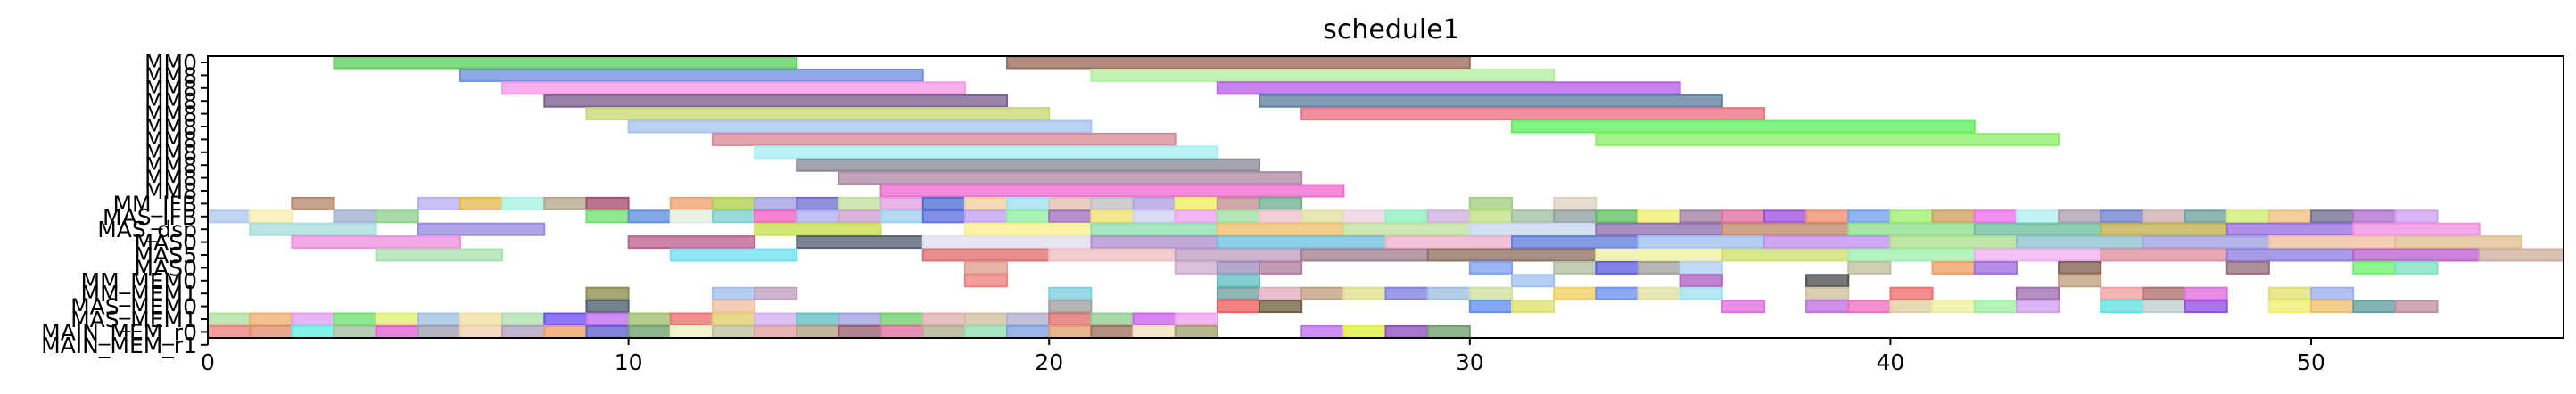 The height and width of the screenshot is (394, 2576). Describe the element at coordinates (1263, 356) in the screenshot. I see `x-axis: 0 10 20 30 40 50` at that location.